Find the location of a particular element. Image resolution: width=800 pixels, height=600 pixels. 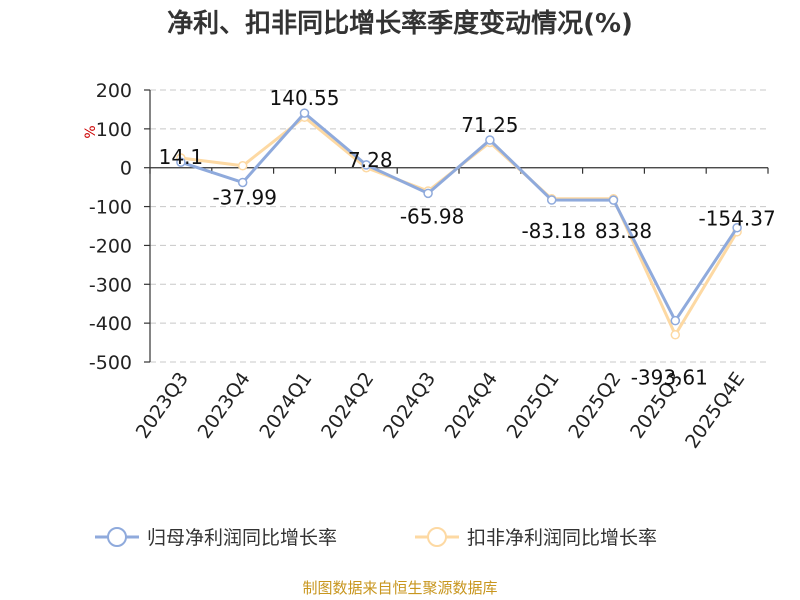

x-tick-label: 2023Q4 is located at coordinates (224, 405).